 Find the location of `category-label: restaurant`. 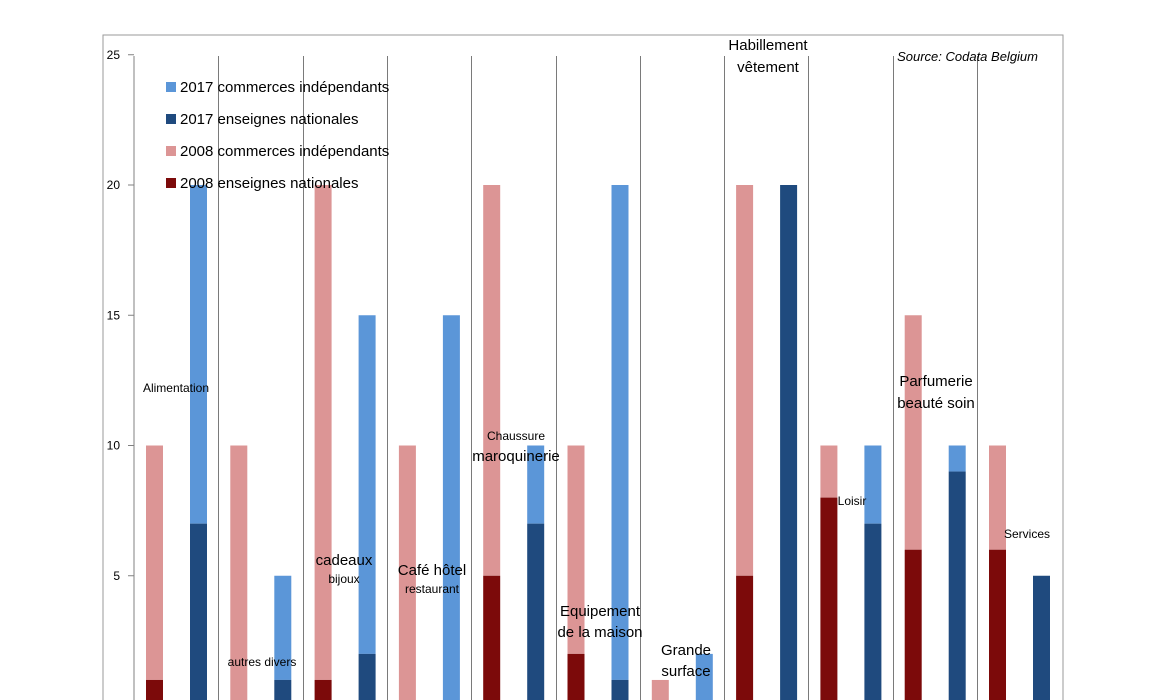

category-label: restaurant is located at coordinates (432, 589).